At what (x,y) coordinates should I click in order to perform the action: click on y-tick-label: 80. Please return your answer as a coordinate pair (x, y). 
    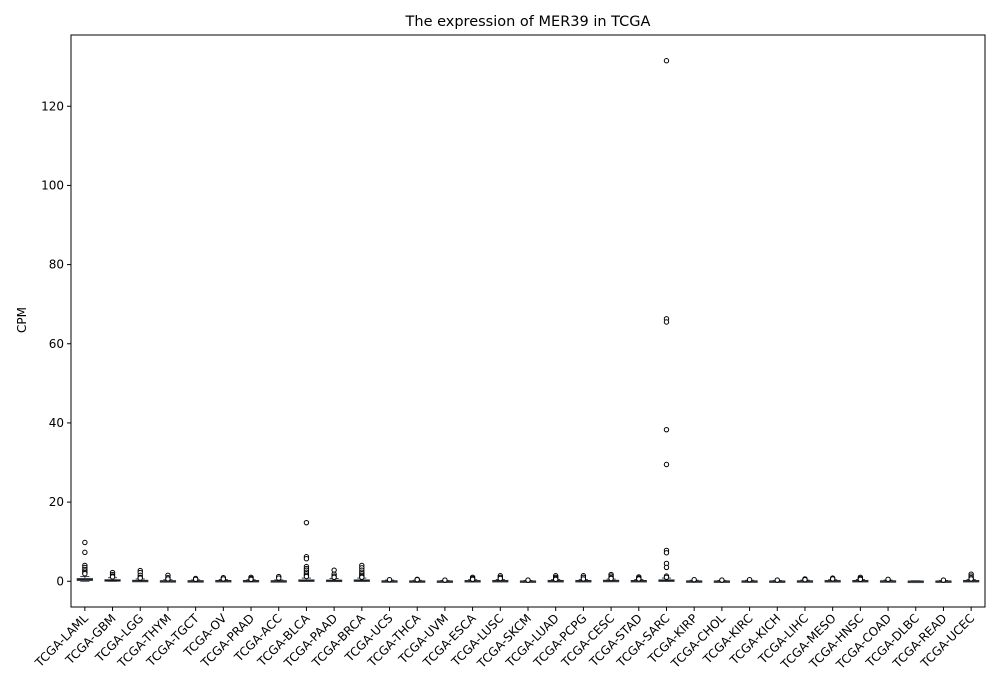
    Looking at the image, I should click on (56, 265).